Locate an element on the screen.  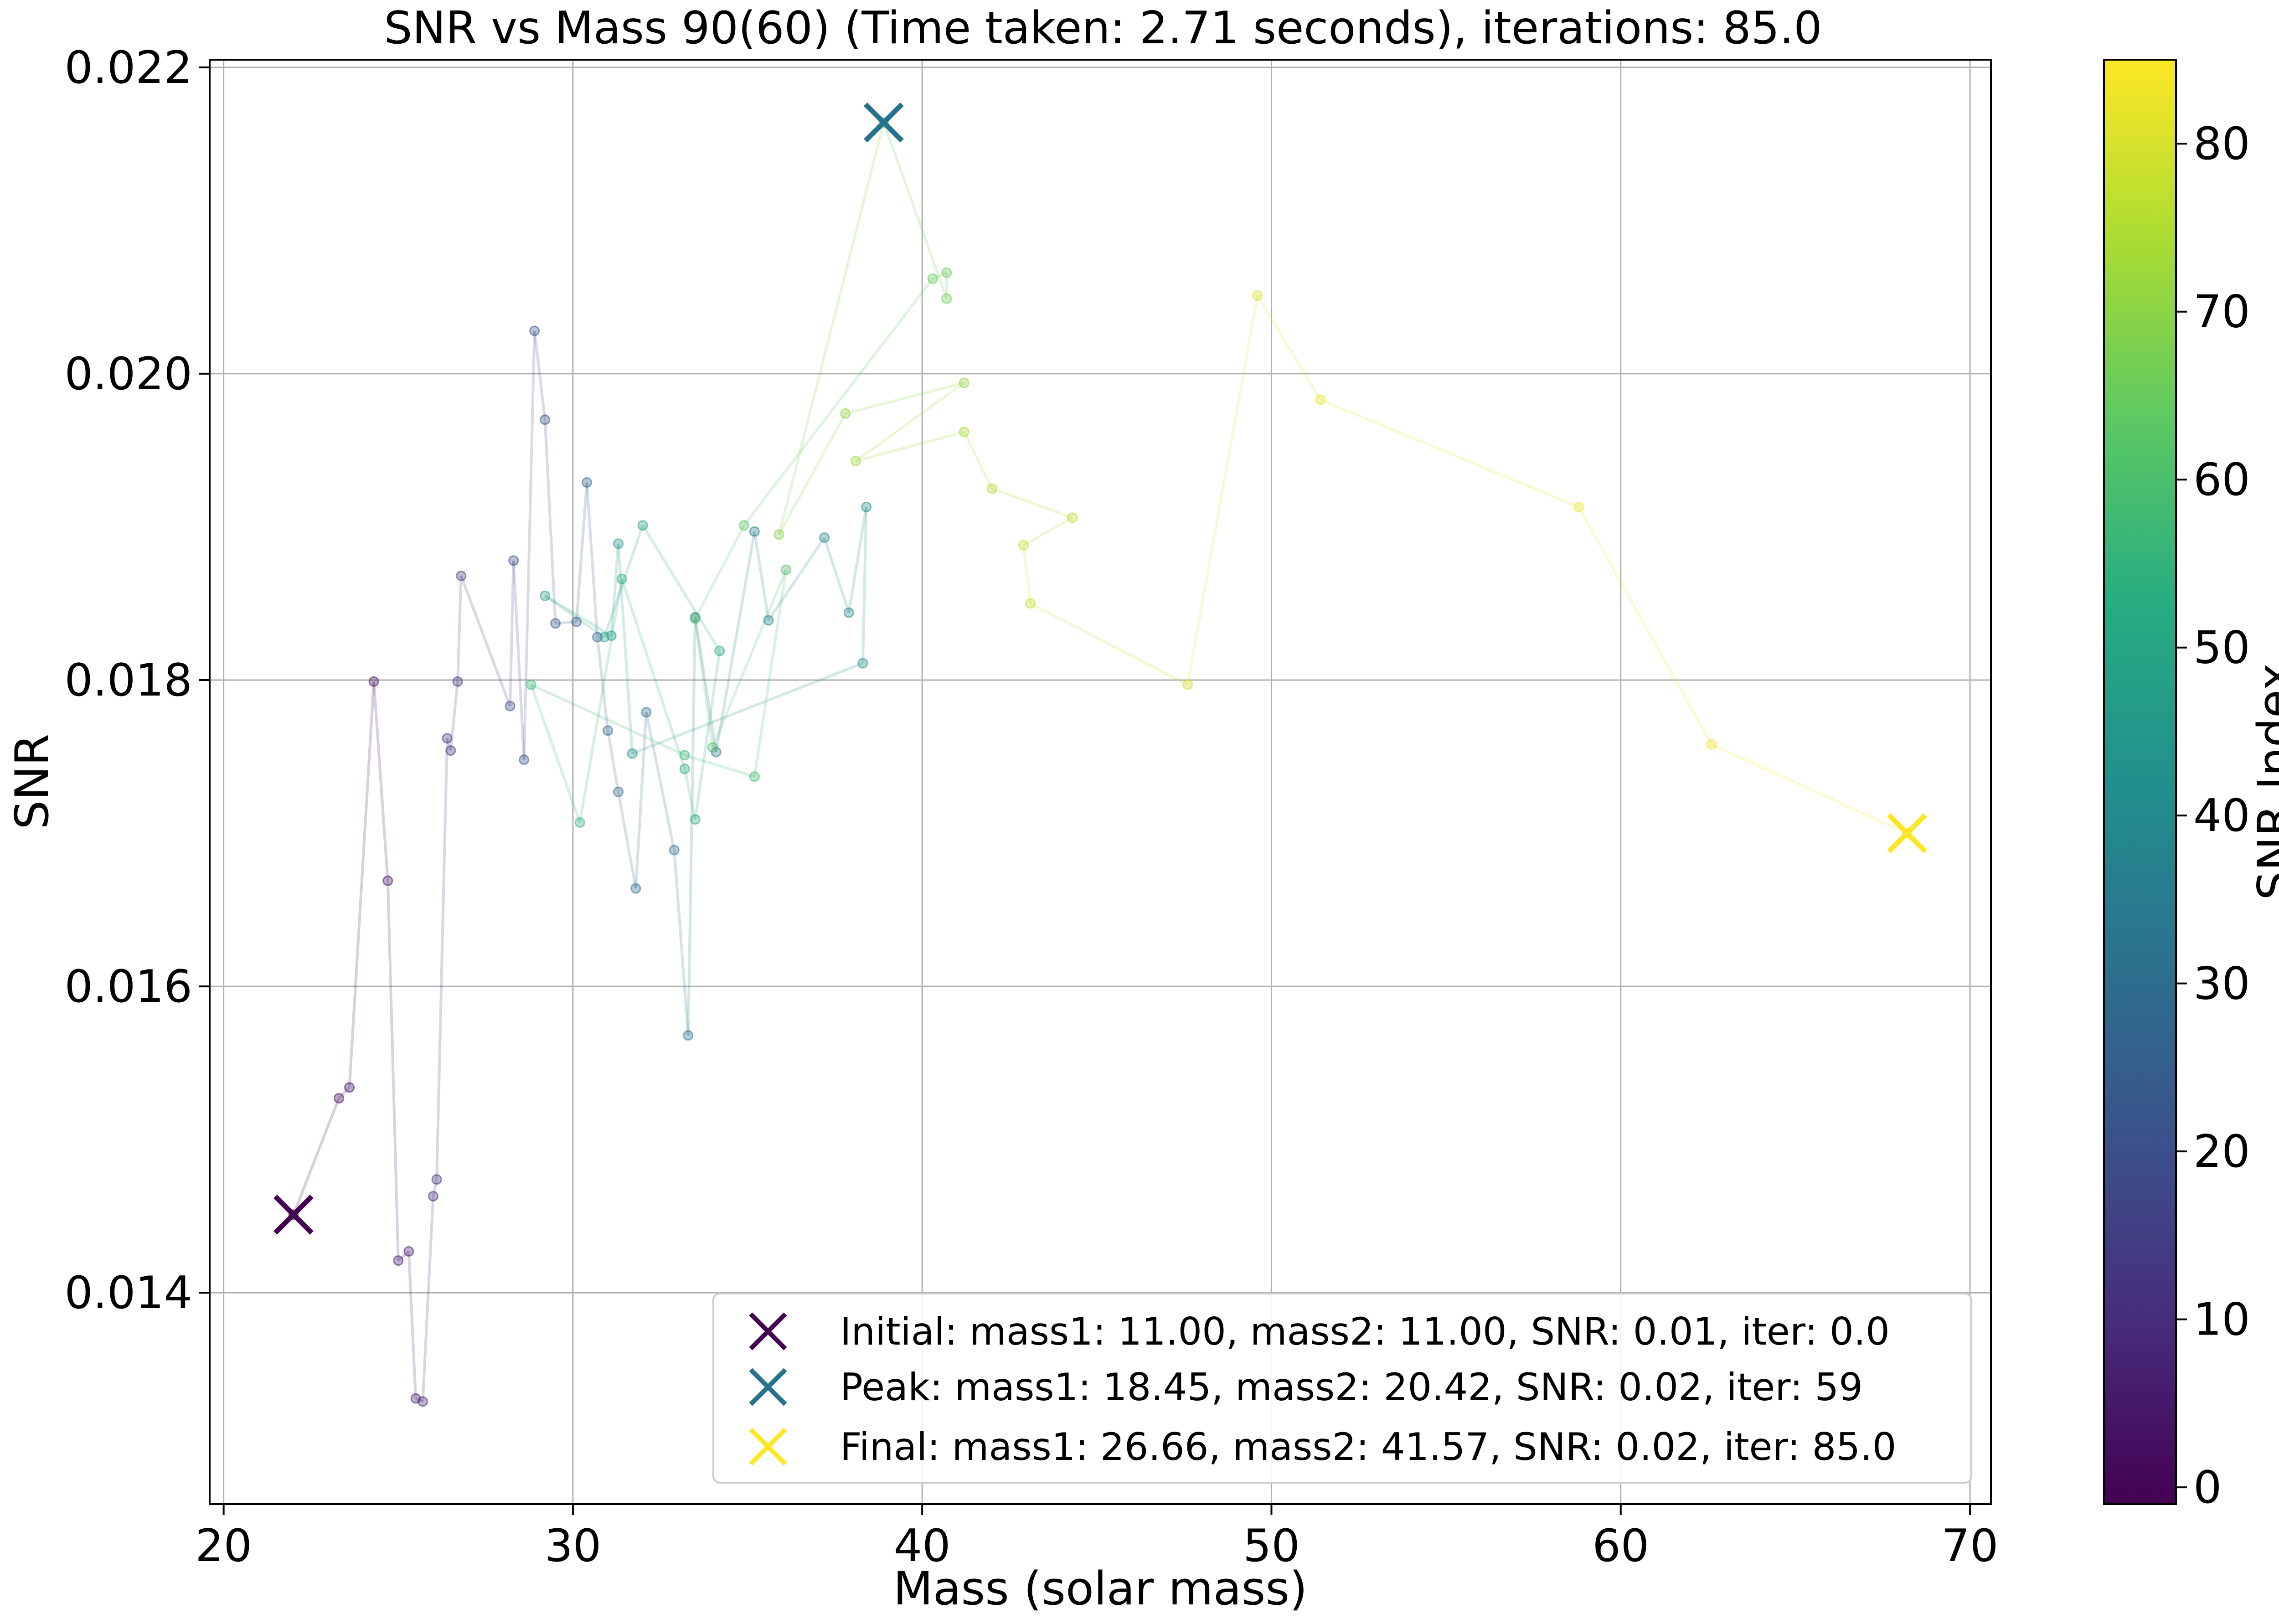
y-tick-label: 0.016 is located at coordinates (128, 987).